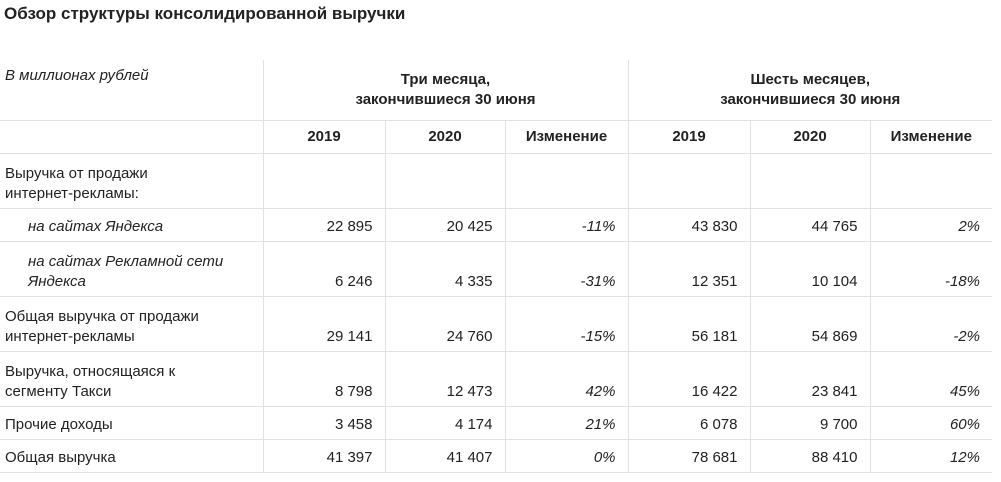 Image resolution: width=1001 pixels, height=482 pixels. I want to click on value-cell: 16 422, so click(688, 379).